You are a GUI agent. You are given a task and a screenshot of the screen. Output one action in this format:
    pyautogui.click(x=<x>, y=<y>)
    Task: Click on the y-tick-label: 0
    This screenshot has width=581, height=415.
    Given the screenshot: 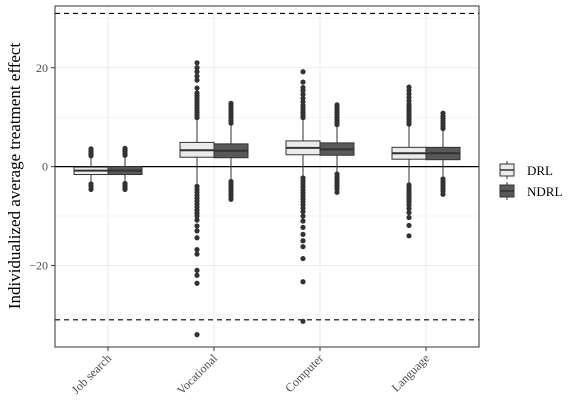 What is the action you would take?
    pyautogui.click(x=45, y=167)
    